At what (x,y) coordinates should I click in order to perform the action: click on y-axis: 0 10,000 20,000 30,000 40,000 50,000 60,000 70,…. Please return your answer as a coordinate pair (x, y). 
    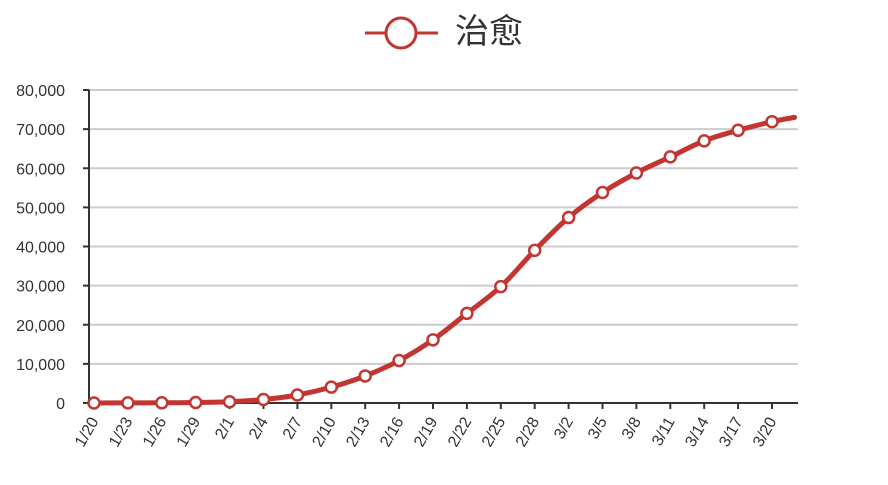
    Looking at the image, I should click on (53, 248).